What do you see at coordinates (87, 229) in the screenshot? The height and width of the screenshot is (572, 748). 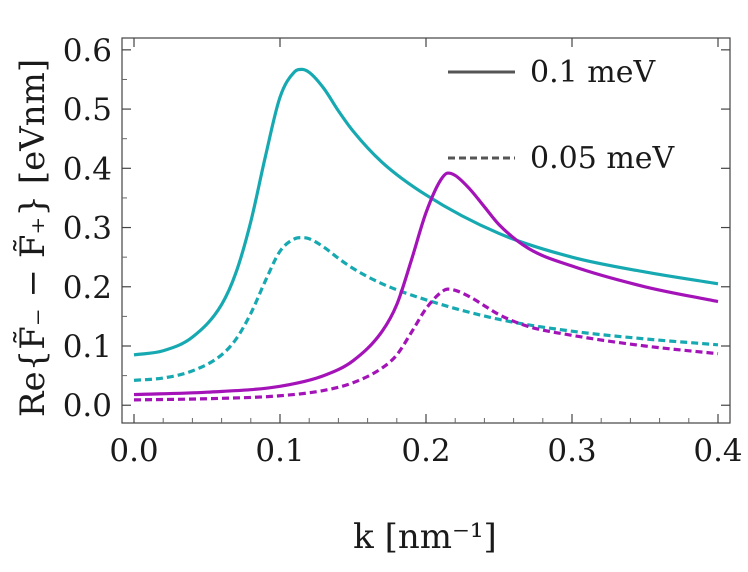 I see `y-tick-label: 0.3` at bounding box center [87, 229].